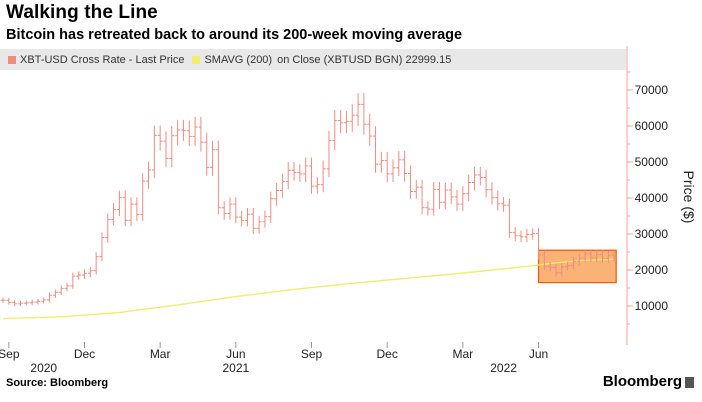 Image resolution: width=702 pixels, height=402 pixels. I want to click on x-year-label: 2022, so click(503, 368).